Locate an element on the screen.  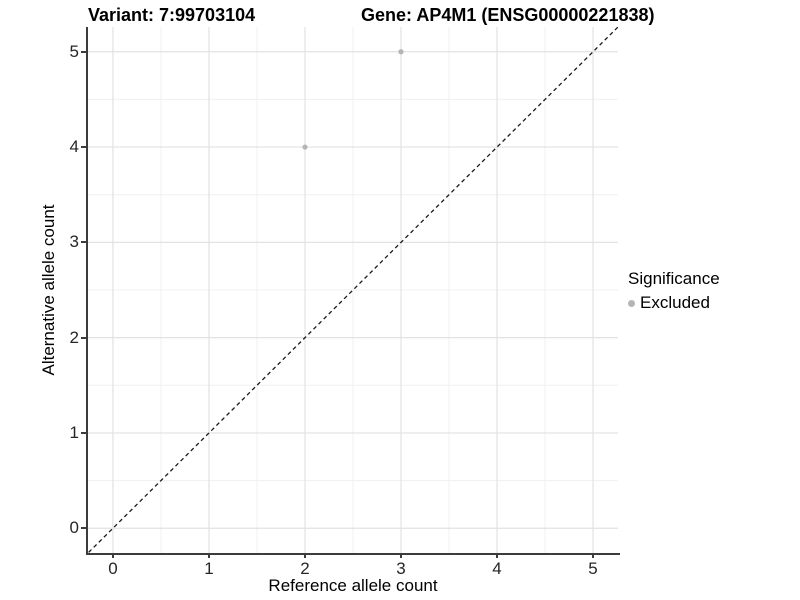
legend: Significance Excluded is located at coordinates (674, 291).